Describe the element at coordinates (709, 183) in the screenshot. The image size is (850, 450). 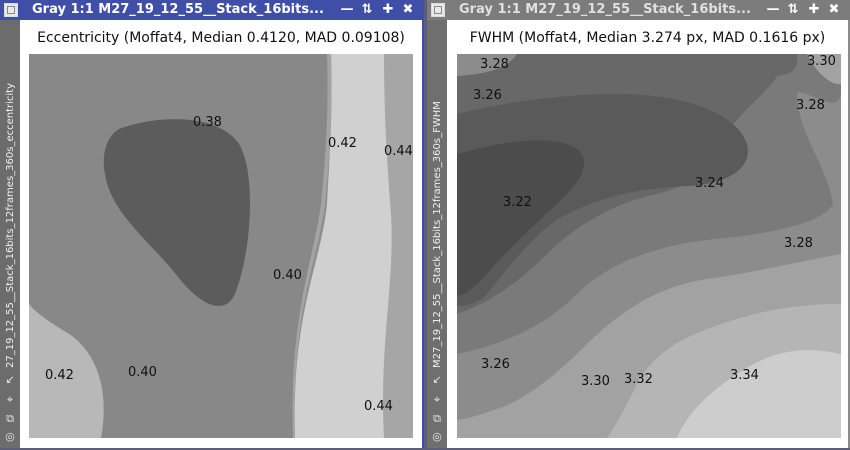
I see `contour-label: 3.24` at that location.